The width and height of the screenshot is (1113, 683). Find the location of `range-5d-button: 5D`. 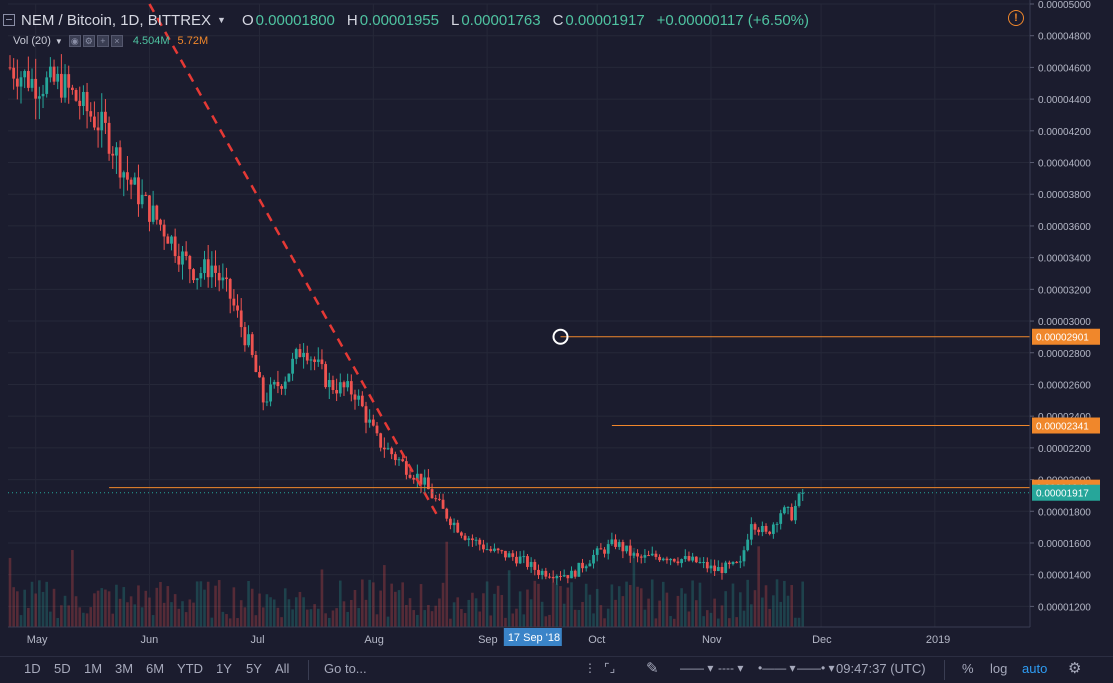

range-5d-button: 5D is located at coordinates (62, 668).